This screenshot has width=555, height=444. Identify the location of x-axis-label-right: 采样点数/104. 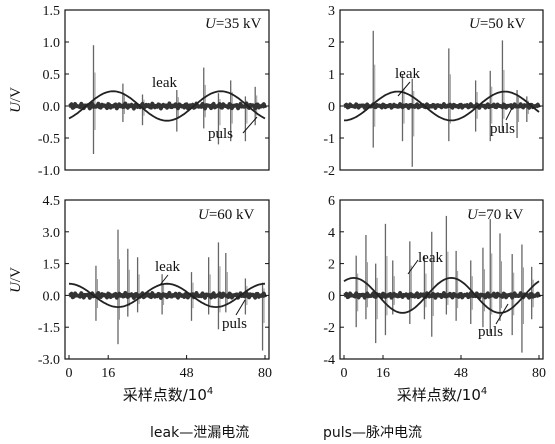
(442, 395).